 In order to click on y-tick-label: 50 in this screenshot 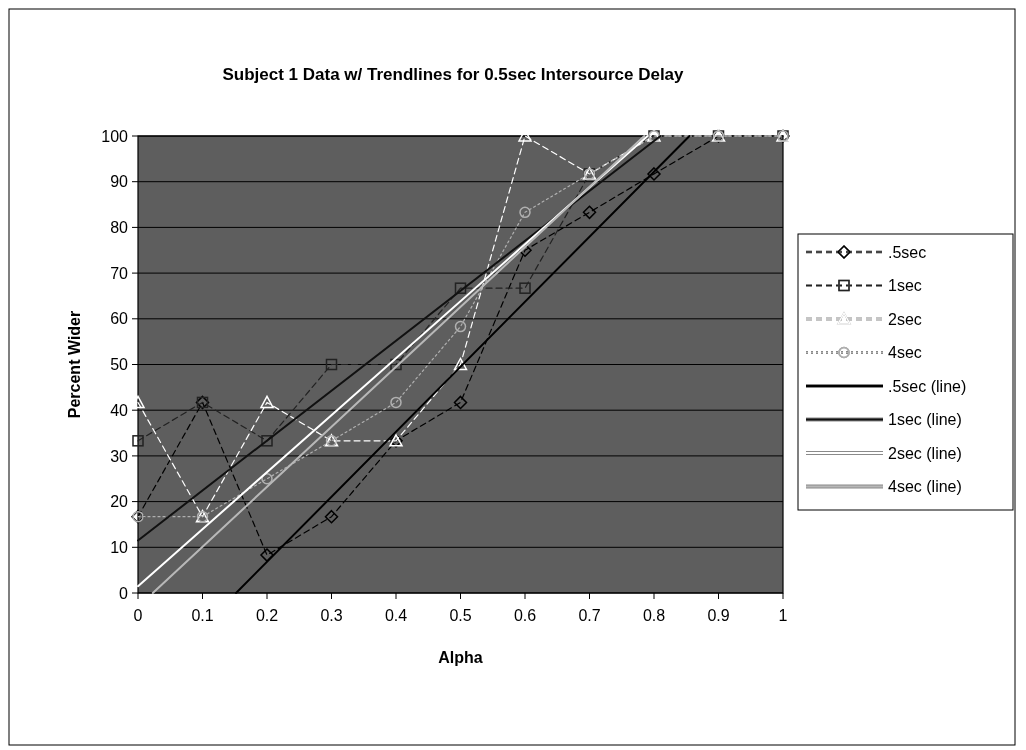, I will do `click(119, 365)`.